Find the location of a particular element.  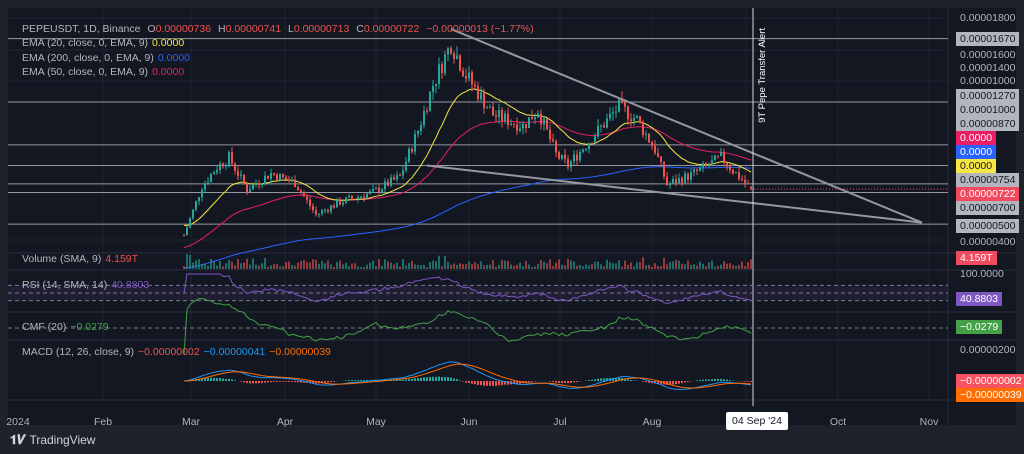

level-label: 0.00001270 is located at coordinates (988, 96).